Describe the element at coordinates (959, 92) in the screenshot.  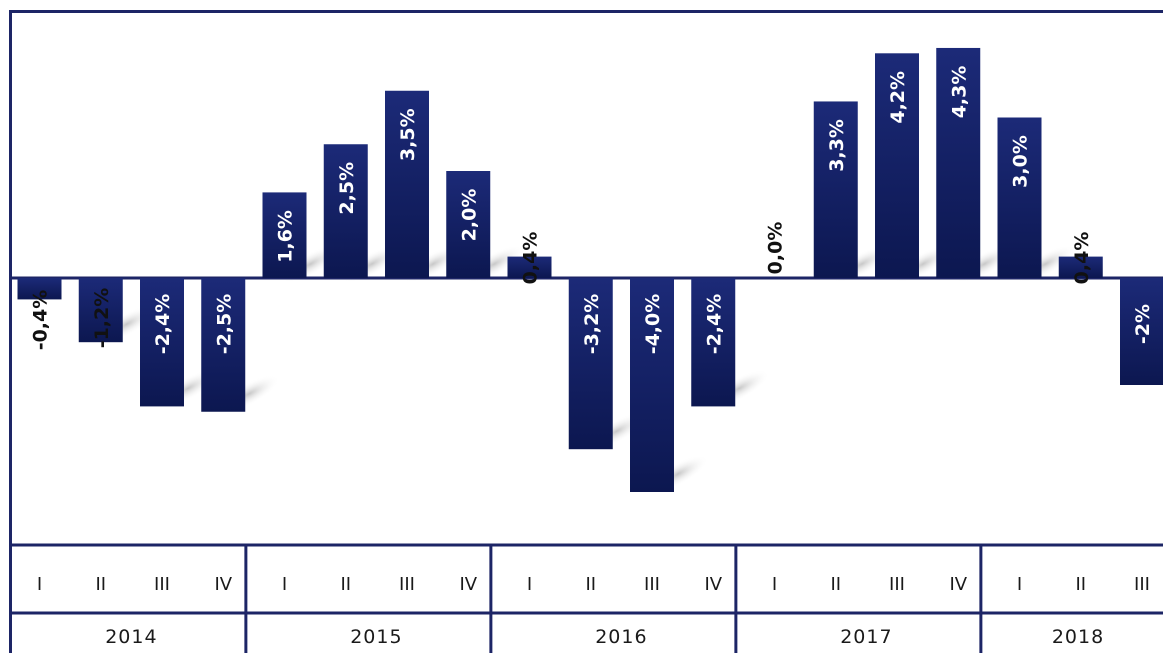
I see `bar-data-label: 4,3%` at that location.